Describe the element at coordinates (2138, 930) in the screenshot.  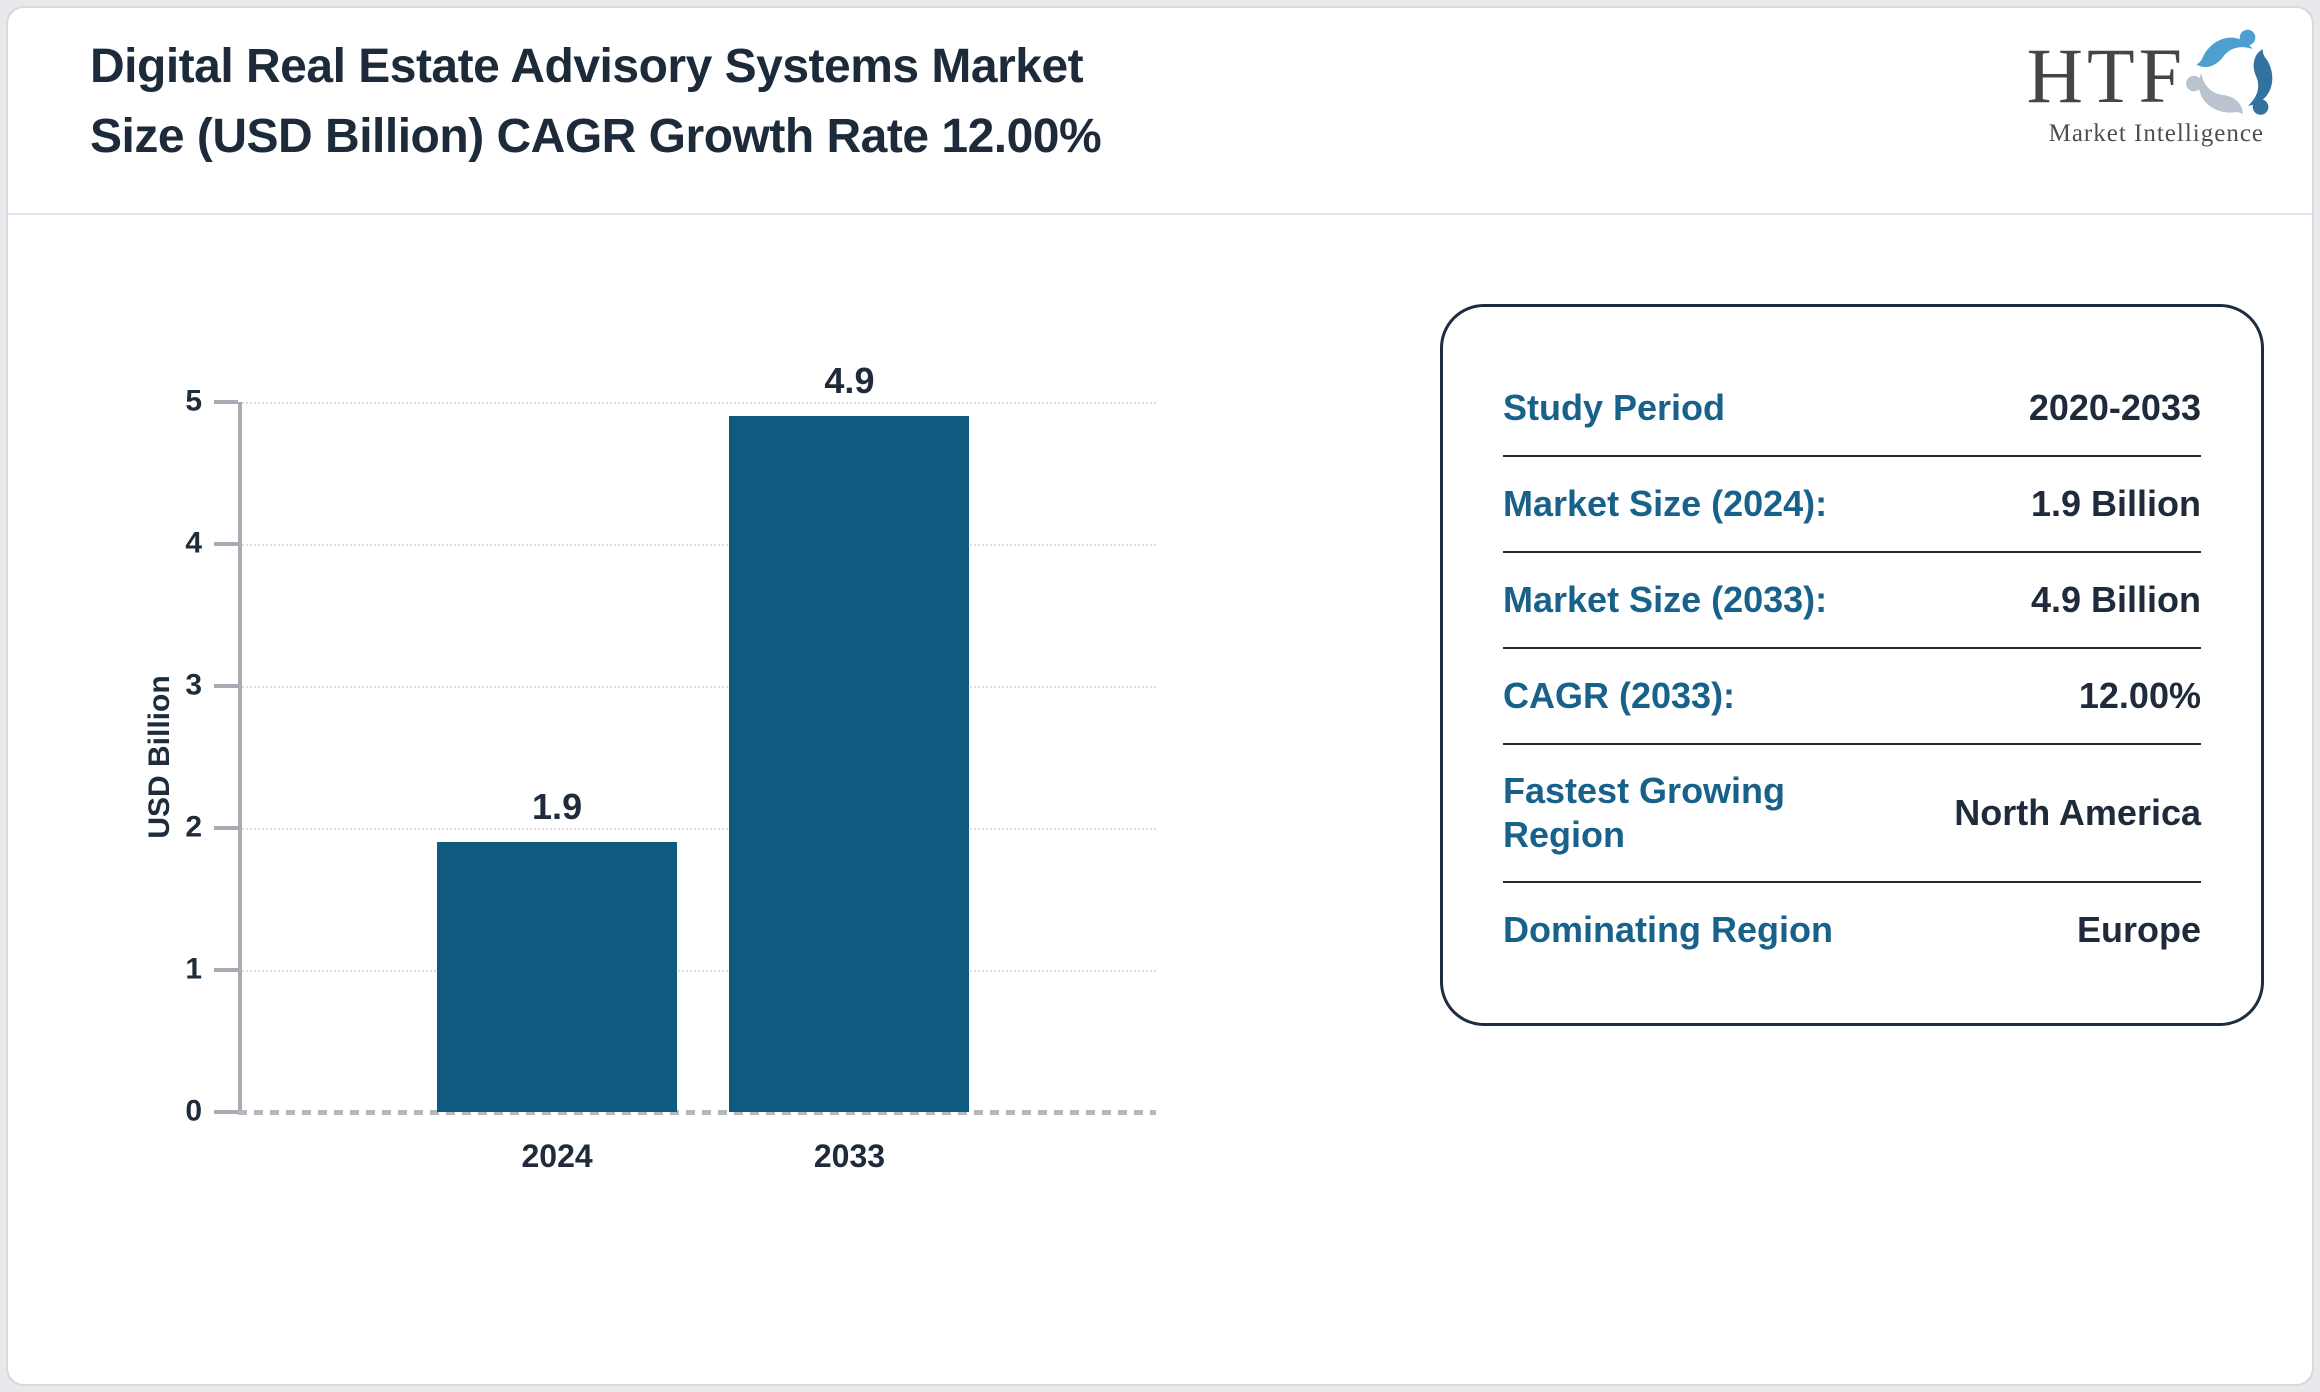
I see `info-row-value: Europe` at that location.